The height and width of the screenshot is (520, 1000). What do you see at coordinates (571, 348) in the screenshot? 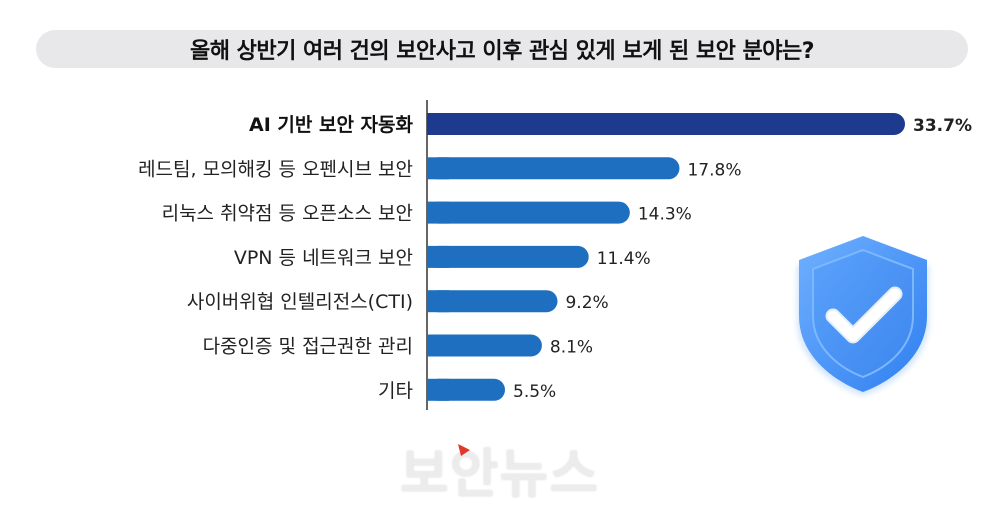
I see `value-label: 8.1%` at bounding box center [571, 348].